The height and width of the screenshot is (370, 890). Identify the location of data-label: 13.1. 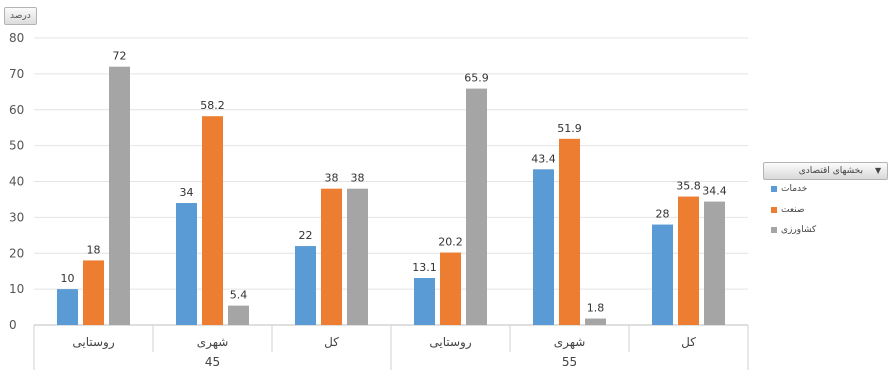
(424, 267).